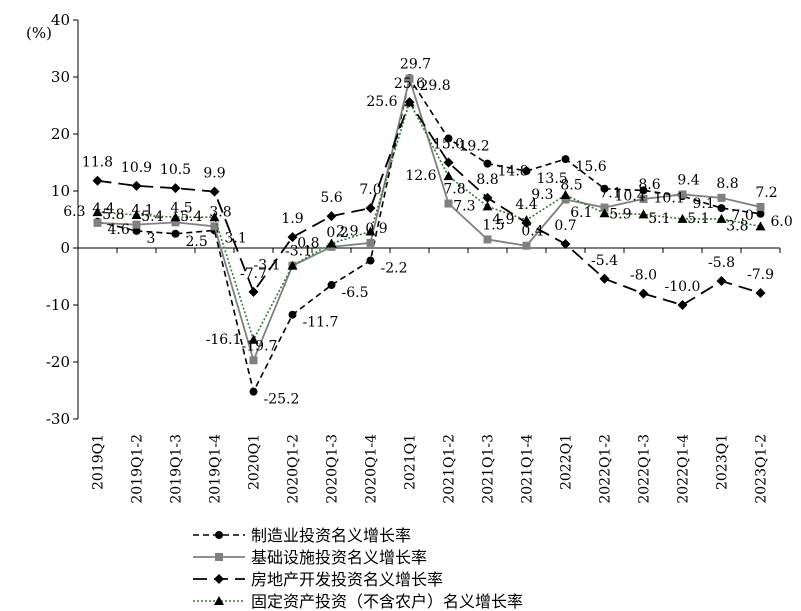 This screenshot has height=611, width=801. Describe the element at coordinates (552, 179) in the screenshot. I see `data-label: 13.5` at that location.